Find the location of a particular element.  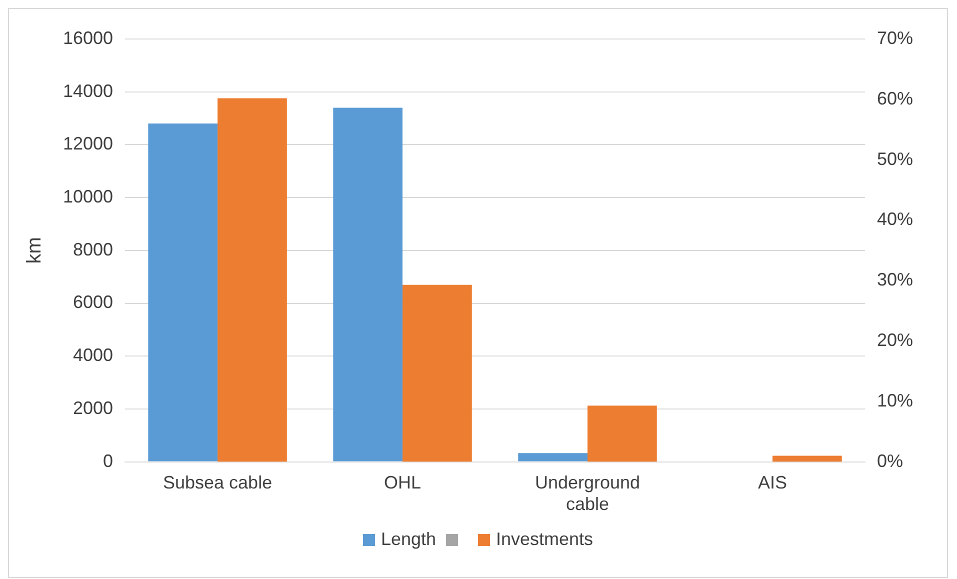

y-tick-label: 2000 is located at coordinates (93, 408).